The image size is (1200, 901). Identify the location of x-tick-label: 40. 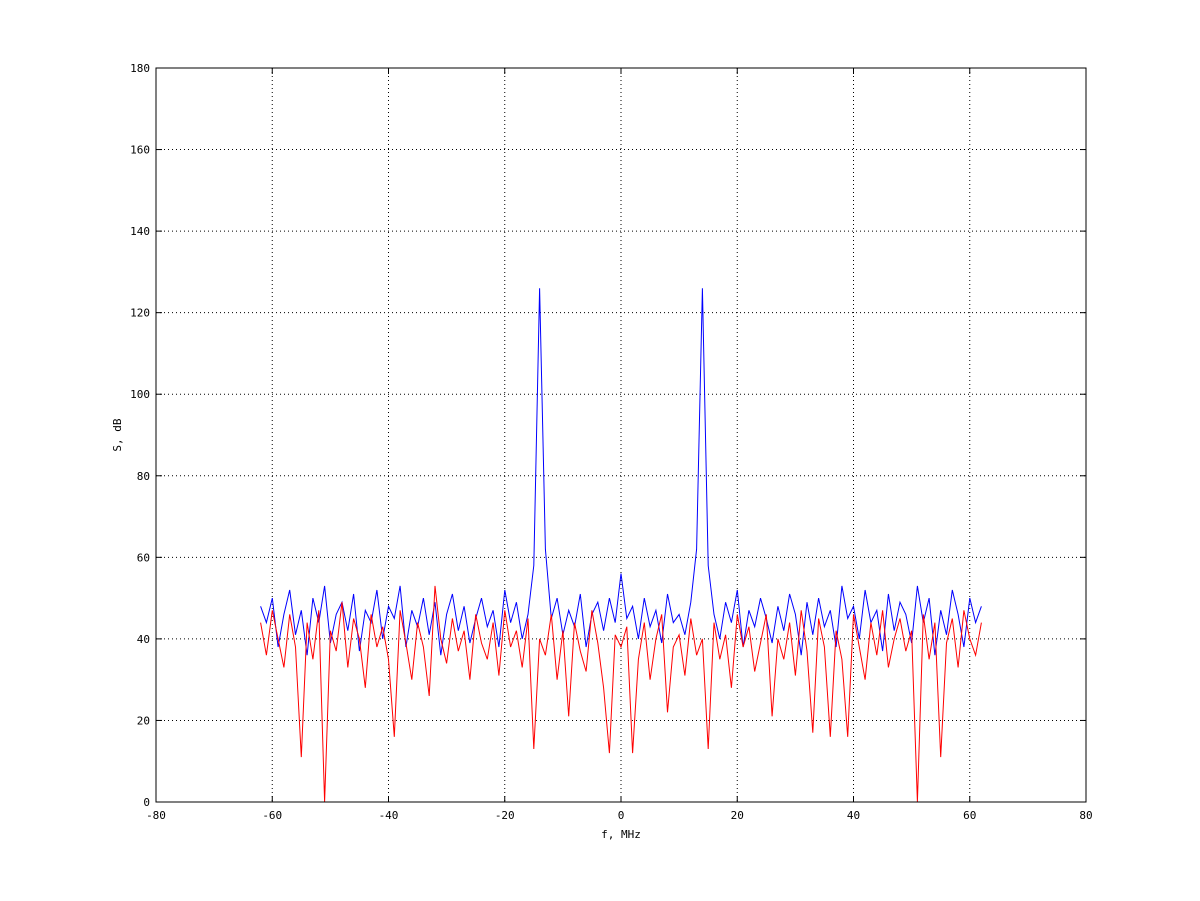
(853, 815).